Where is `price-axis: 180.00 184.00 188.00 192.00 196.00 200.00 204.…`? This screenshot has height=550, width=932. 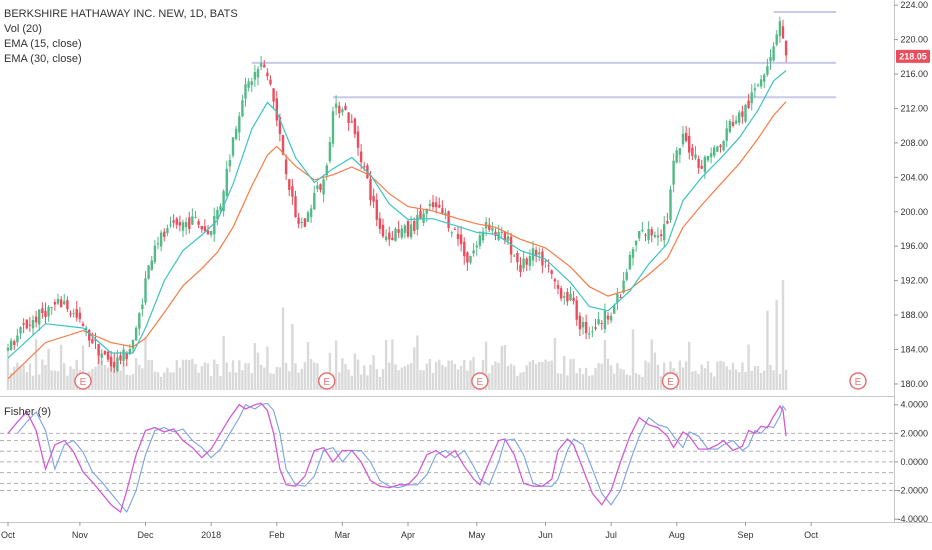 price-axis: 180.00 184.00 188.00 192.00 196.00 200.00 204.… is located at coordinates (911, 194).